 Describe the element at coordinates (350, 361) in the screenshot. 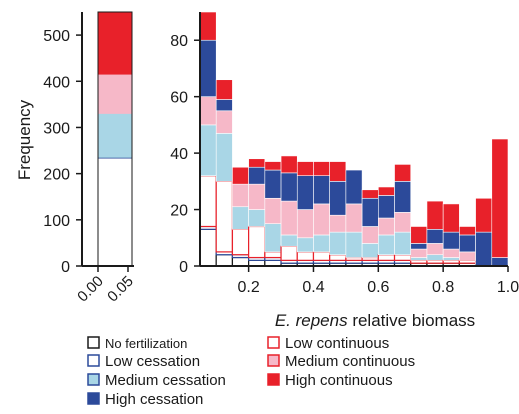

I see `legend-label-medium_continuous: Medium continuous` at that location.